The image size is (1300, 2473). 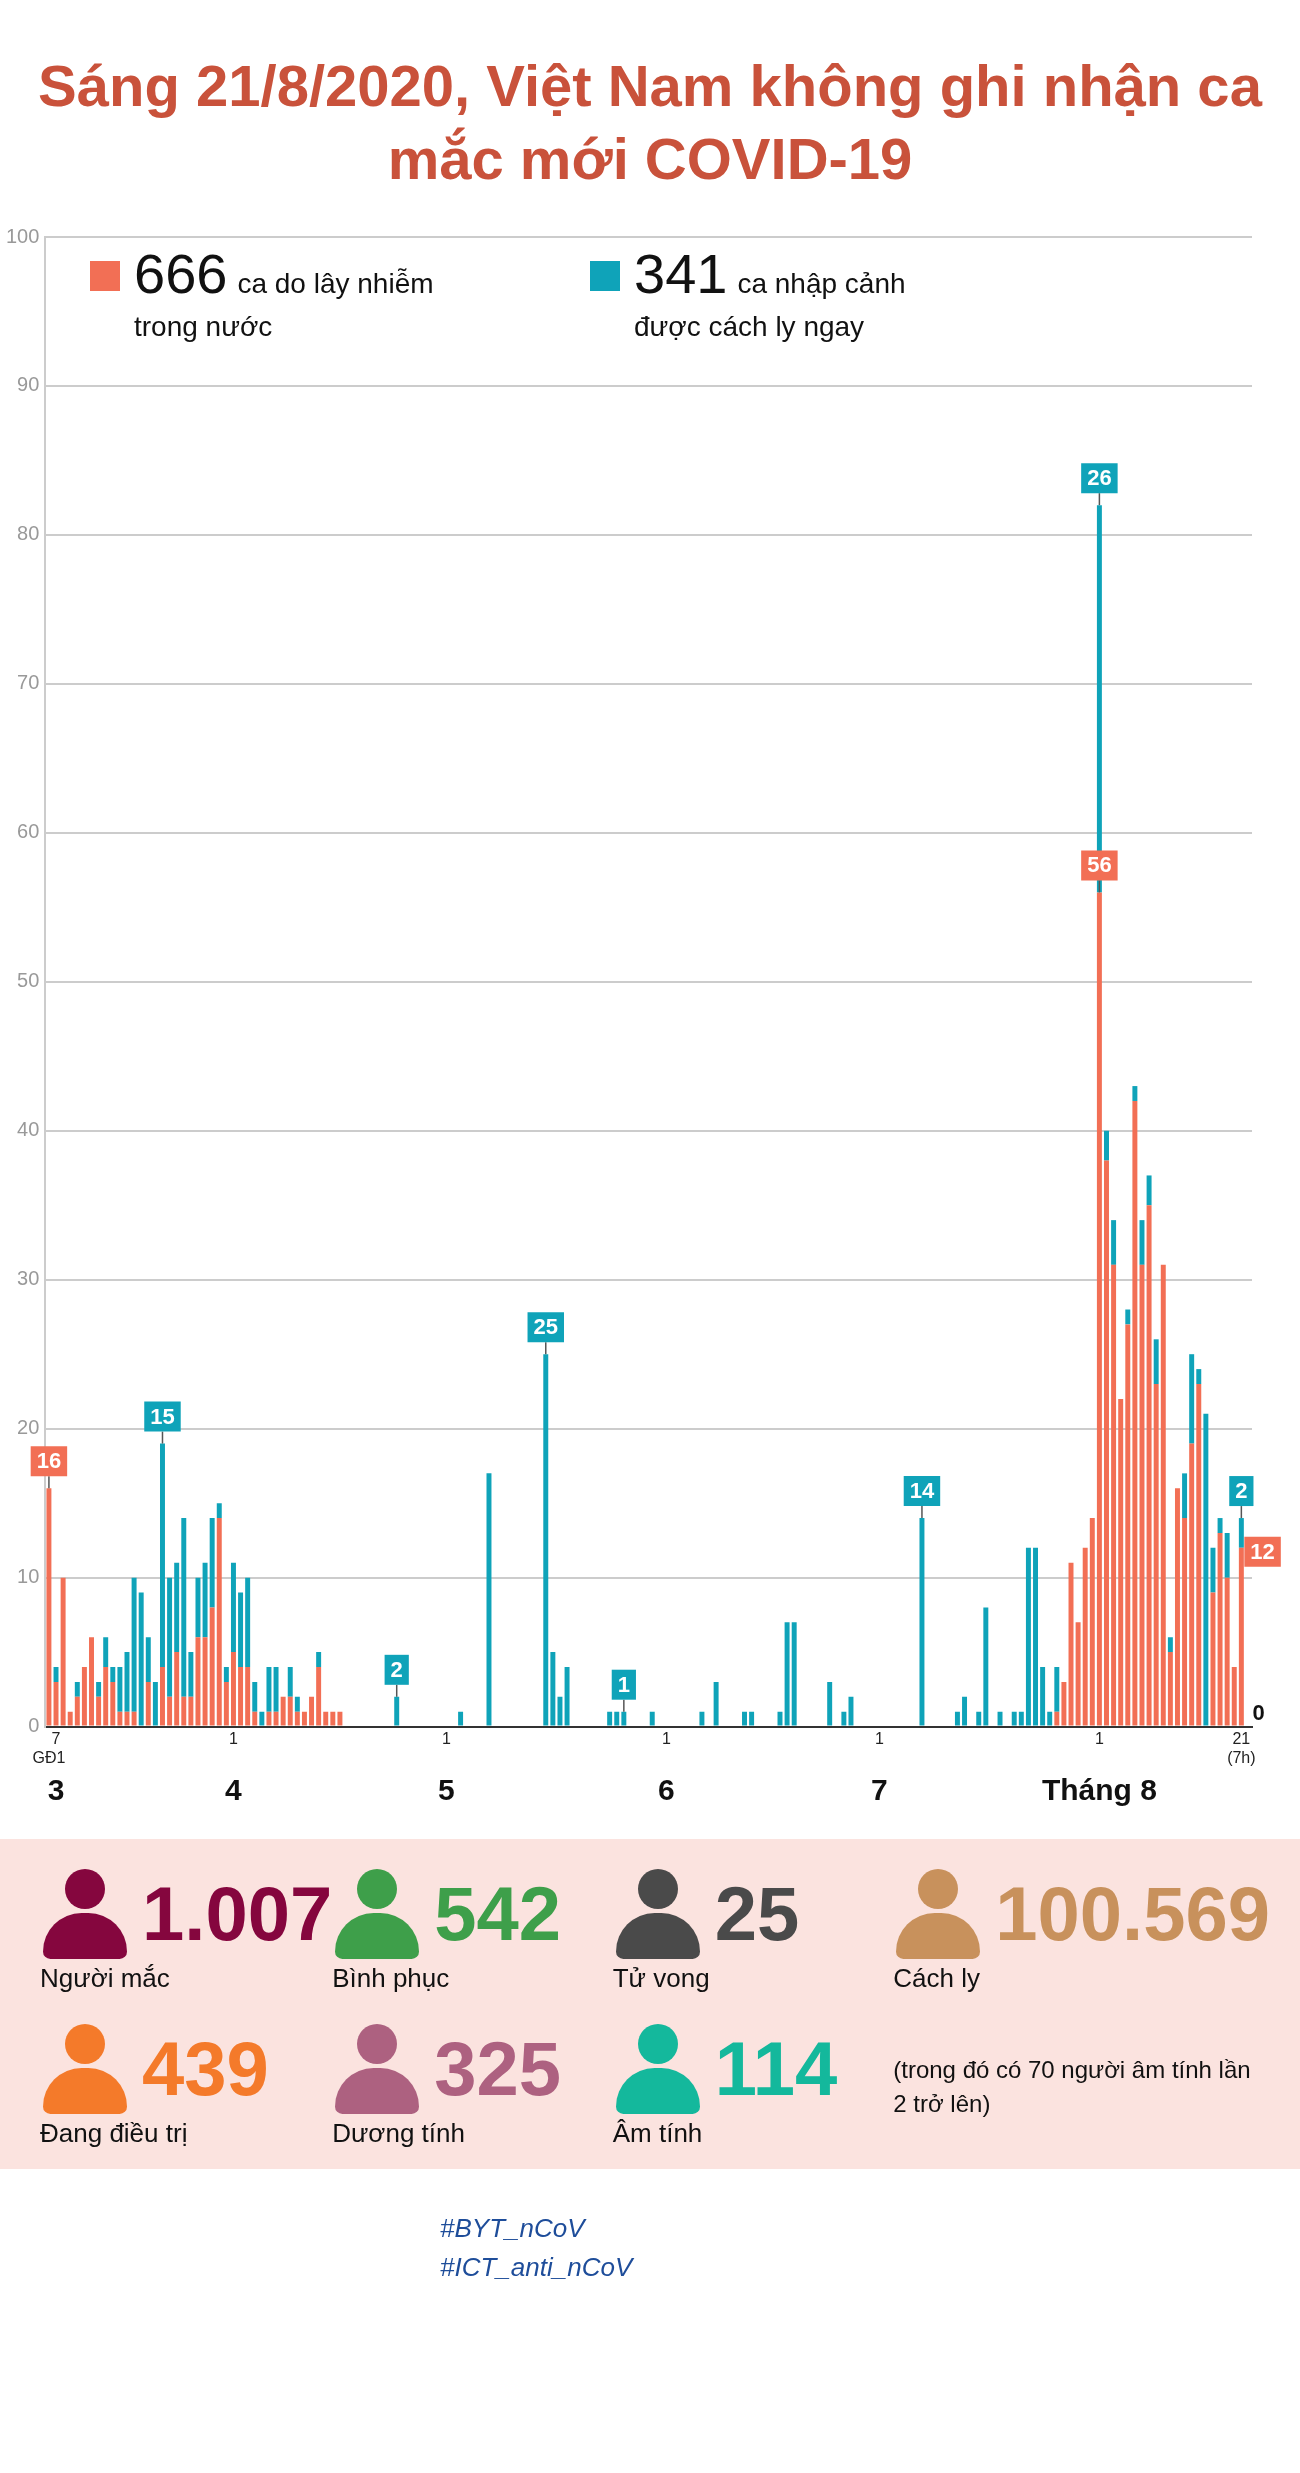 What do you see at coordinates (937, 1978) in the screenshot?
I see `text: Cách ly` at bounding box center [937, 1978].